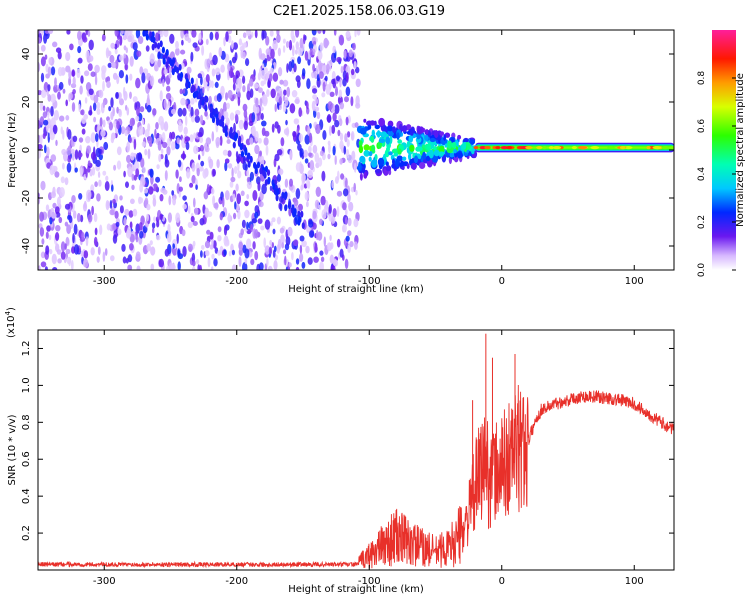  What do you see at coordinates (487, 148) in the screenshot?
I see `spectrogram-carrier-peak` at bounding box center [487, 148].